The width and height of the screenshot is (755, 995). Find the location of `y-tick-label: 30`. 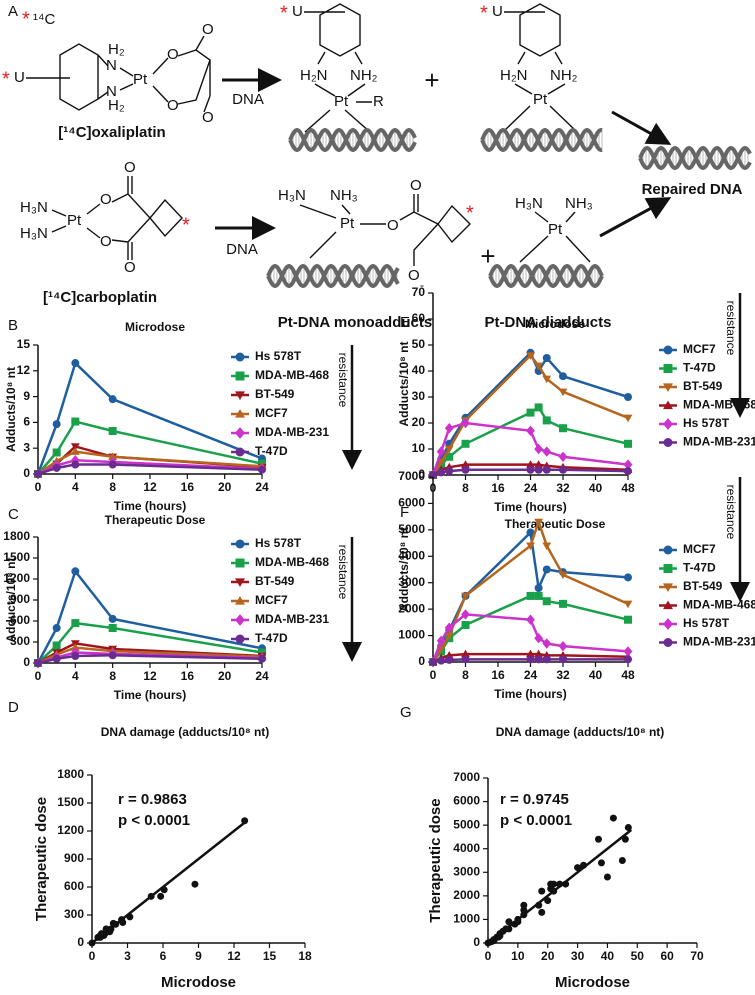

y-tick-label: 30 is located at coordinates (419, 396).